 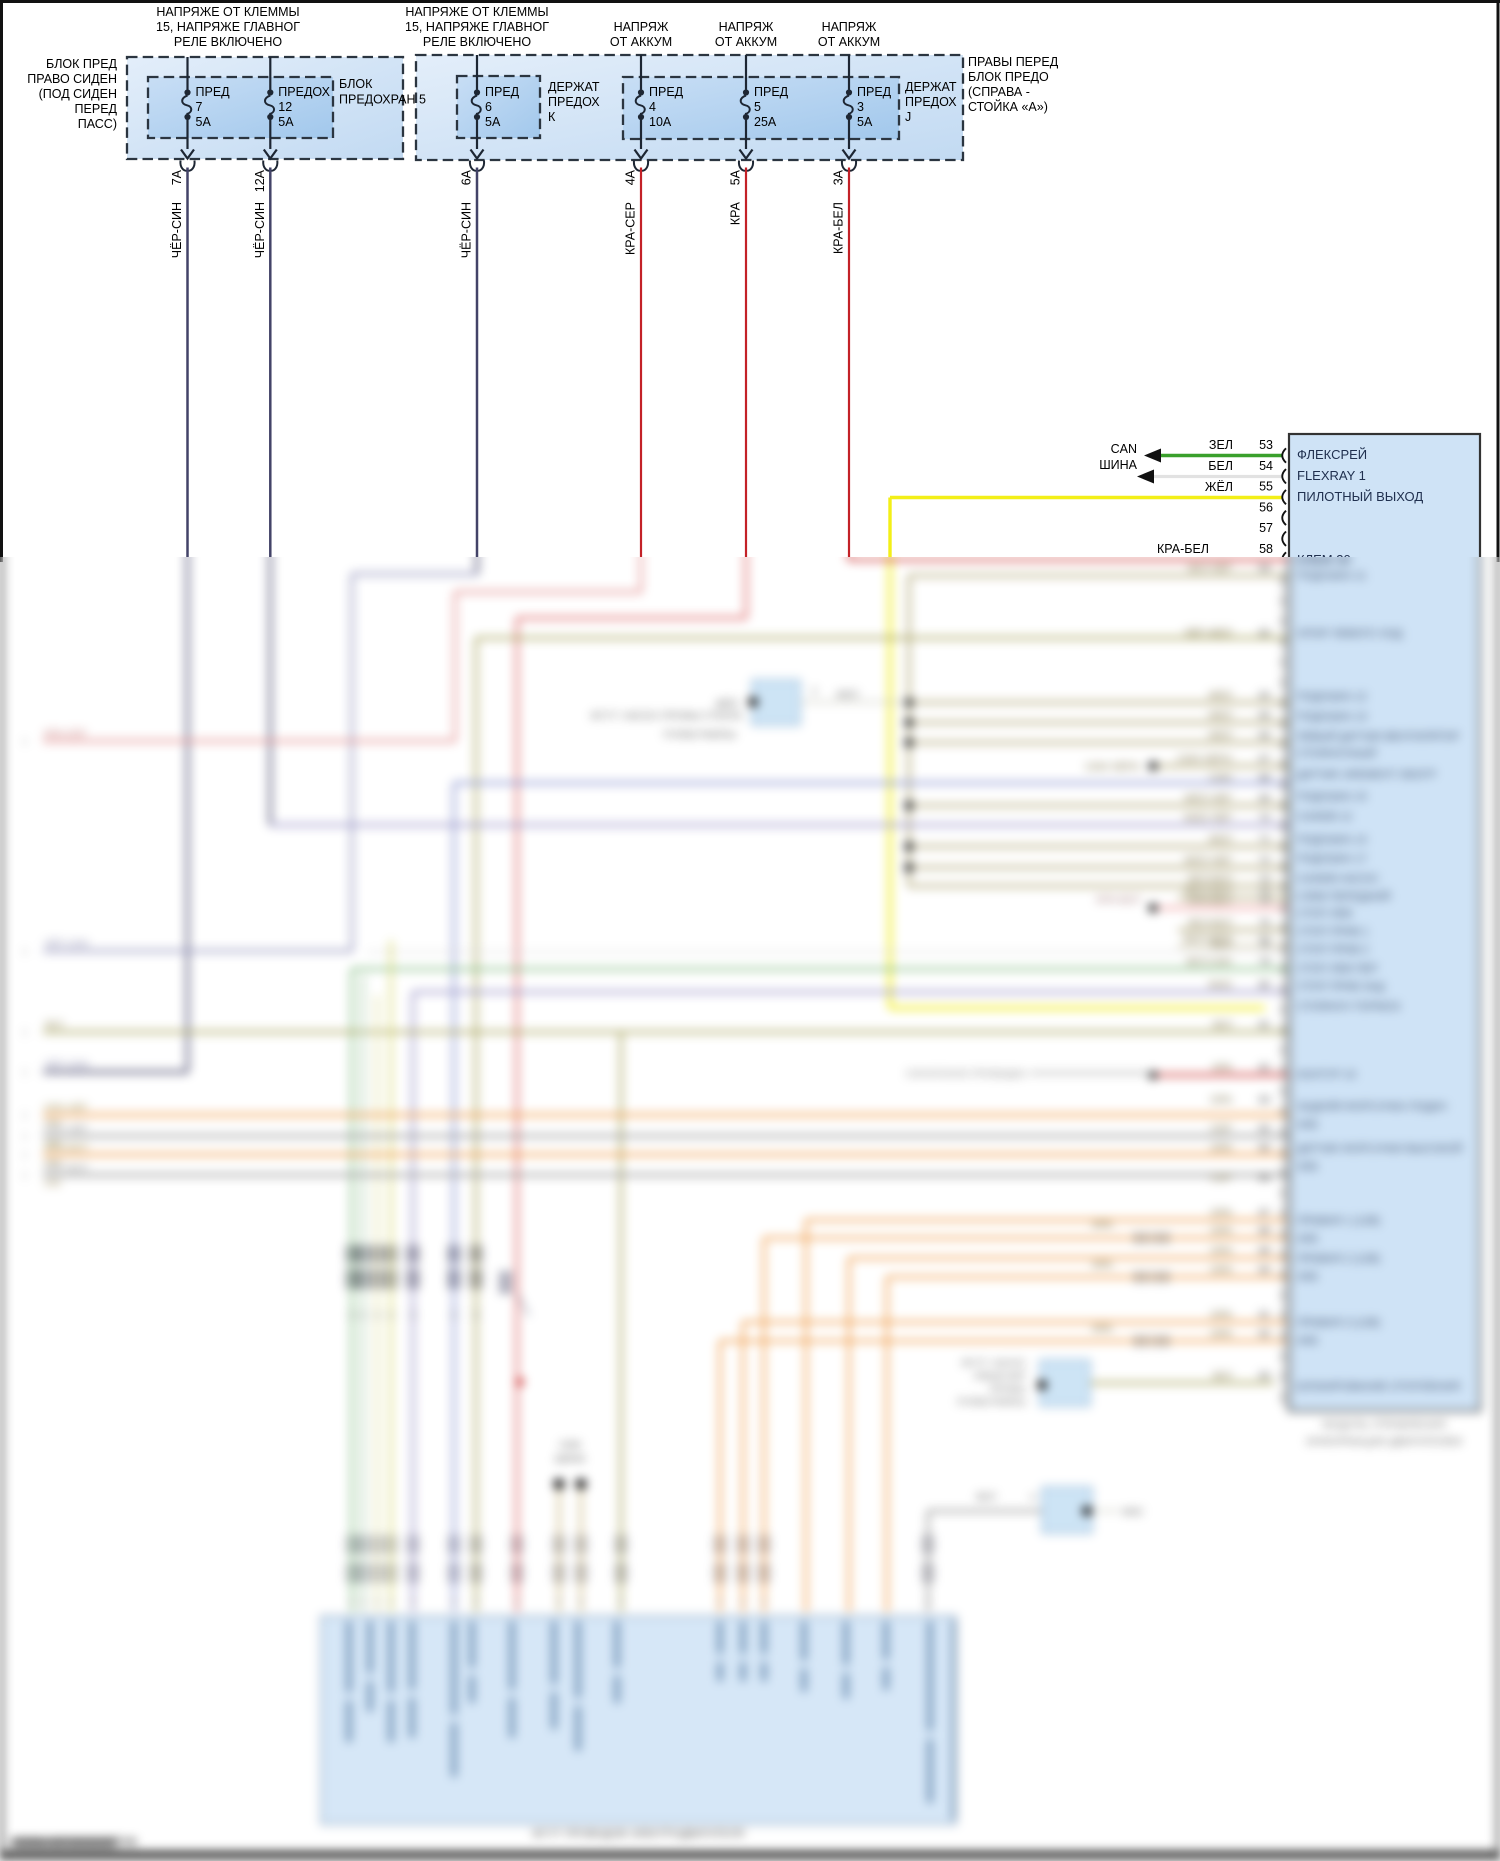 I want to click on svg-text: FLEXRAY 1, so click(x=1331, y=475).